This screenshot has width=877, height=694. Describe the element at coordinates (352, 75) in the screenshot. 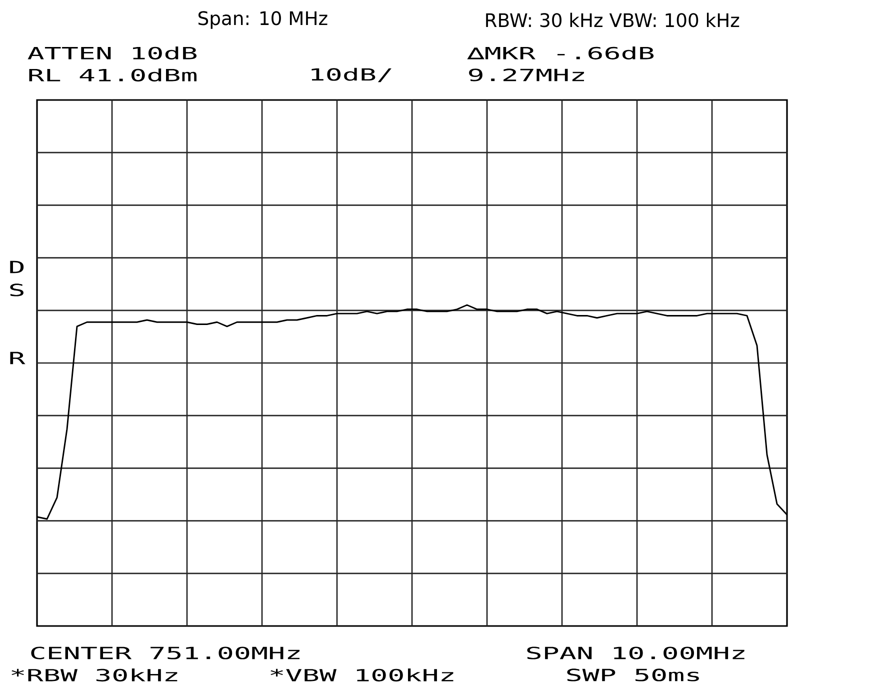

I see `text: 10dB/` at that location.